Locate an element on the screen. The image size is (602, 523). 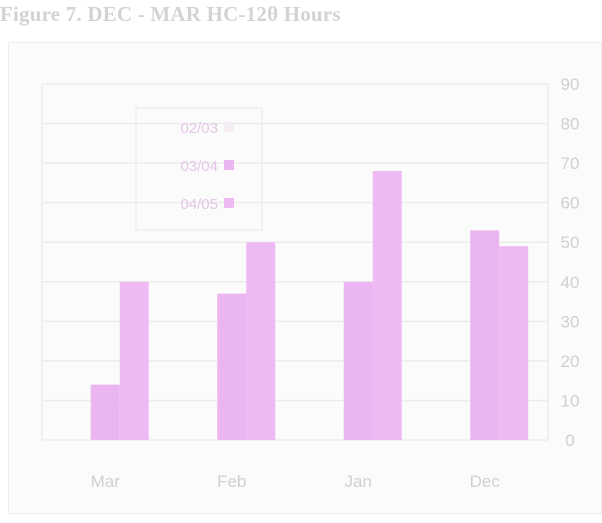
legend-box is located at coordinates (199, 169).